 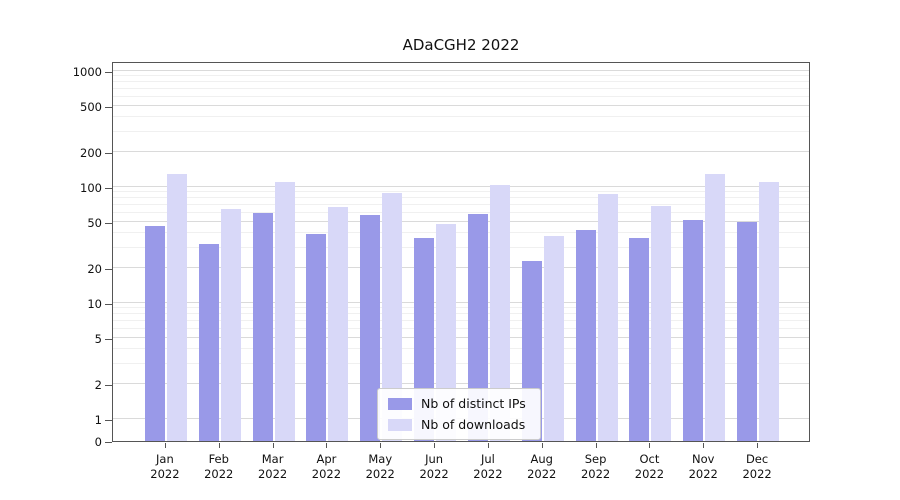 What do you see at coordinates (607, 317) in the screenshot?
I see `bar-downloads-sep` at bounding box center [607, 317].